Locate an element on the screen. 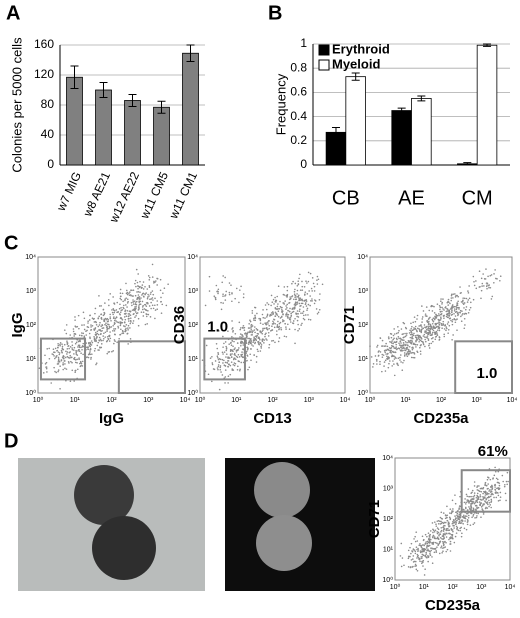  y-tick-label: 0 is located at coordinates (50, 164).